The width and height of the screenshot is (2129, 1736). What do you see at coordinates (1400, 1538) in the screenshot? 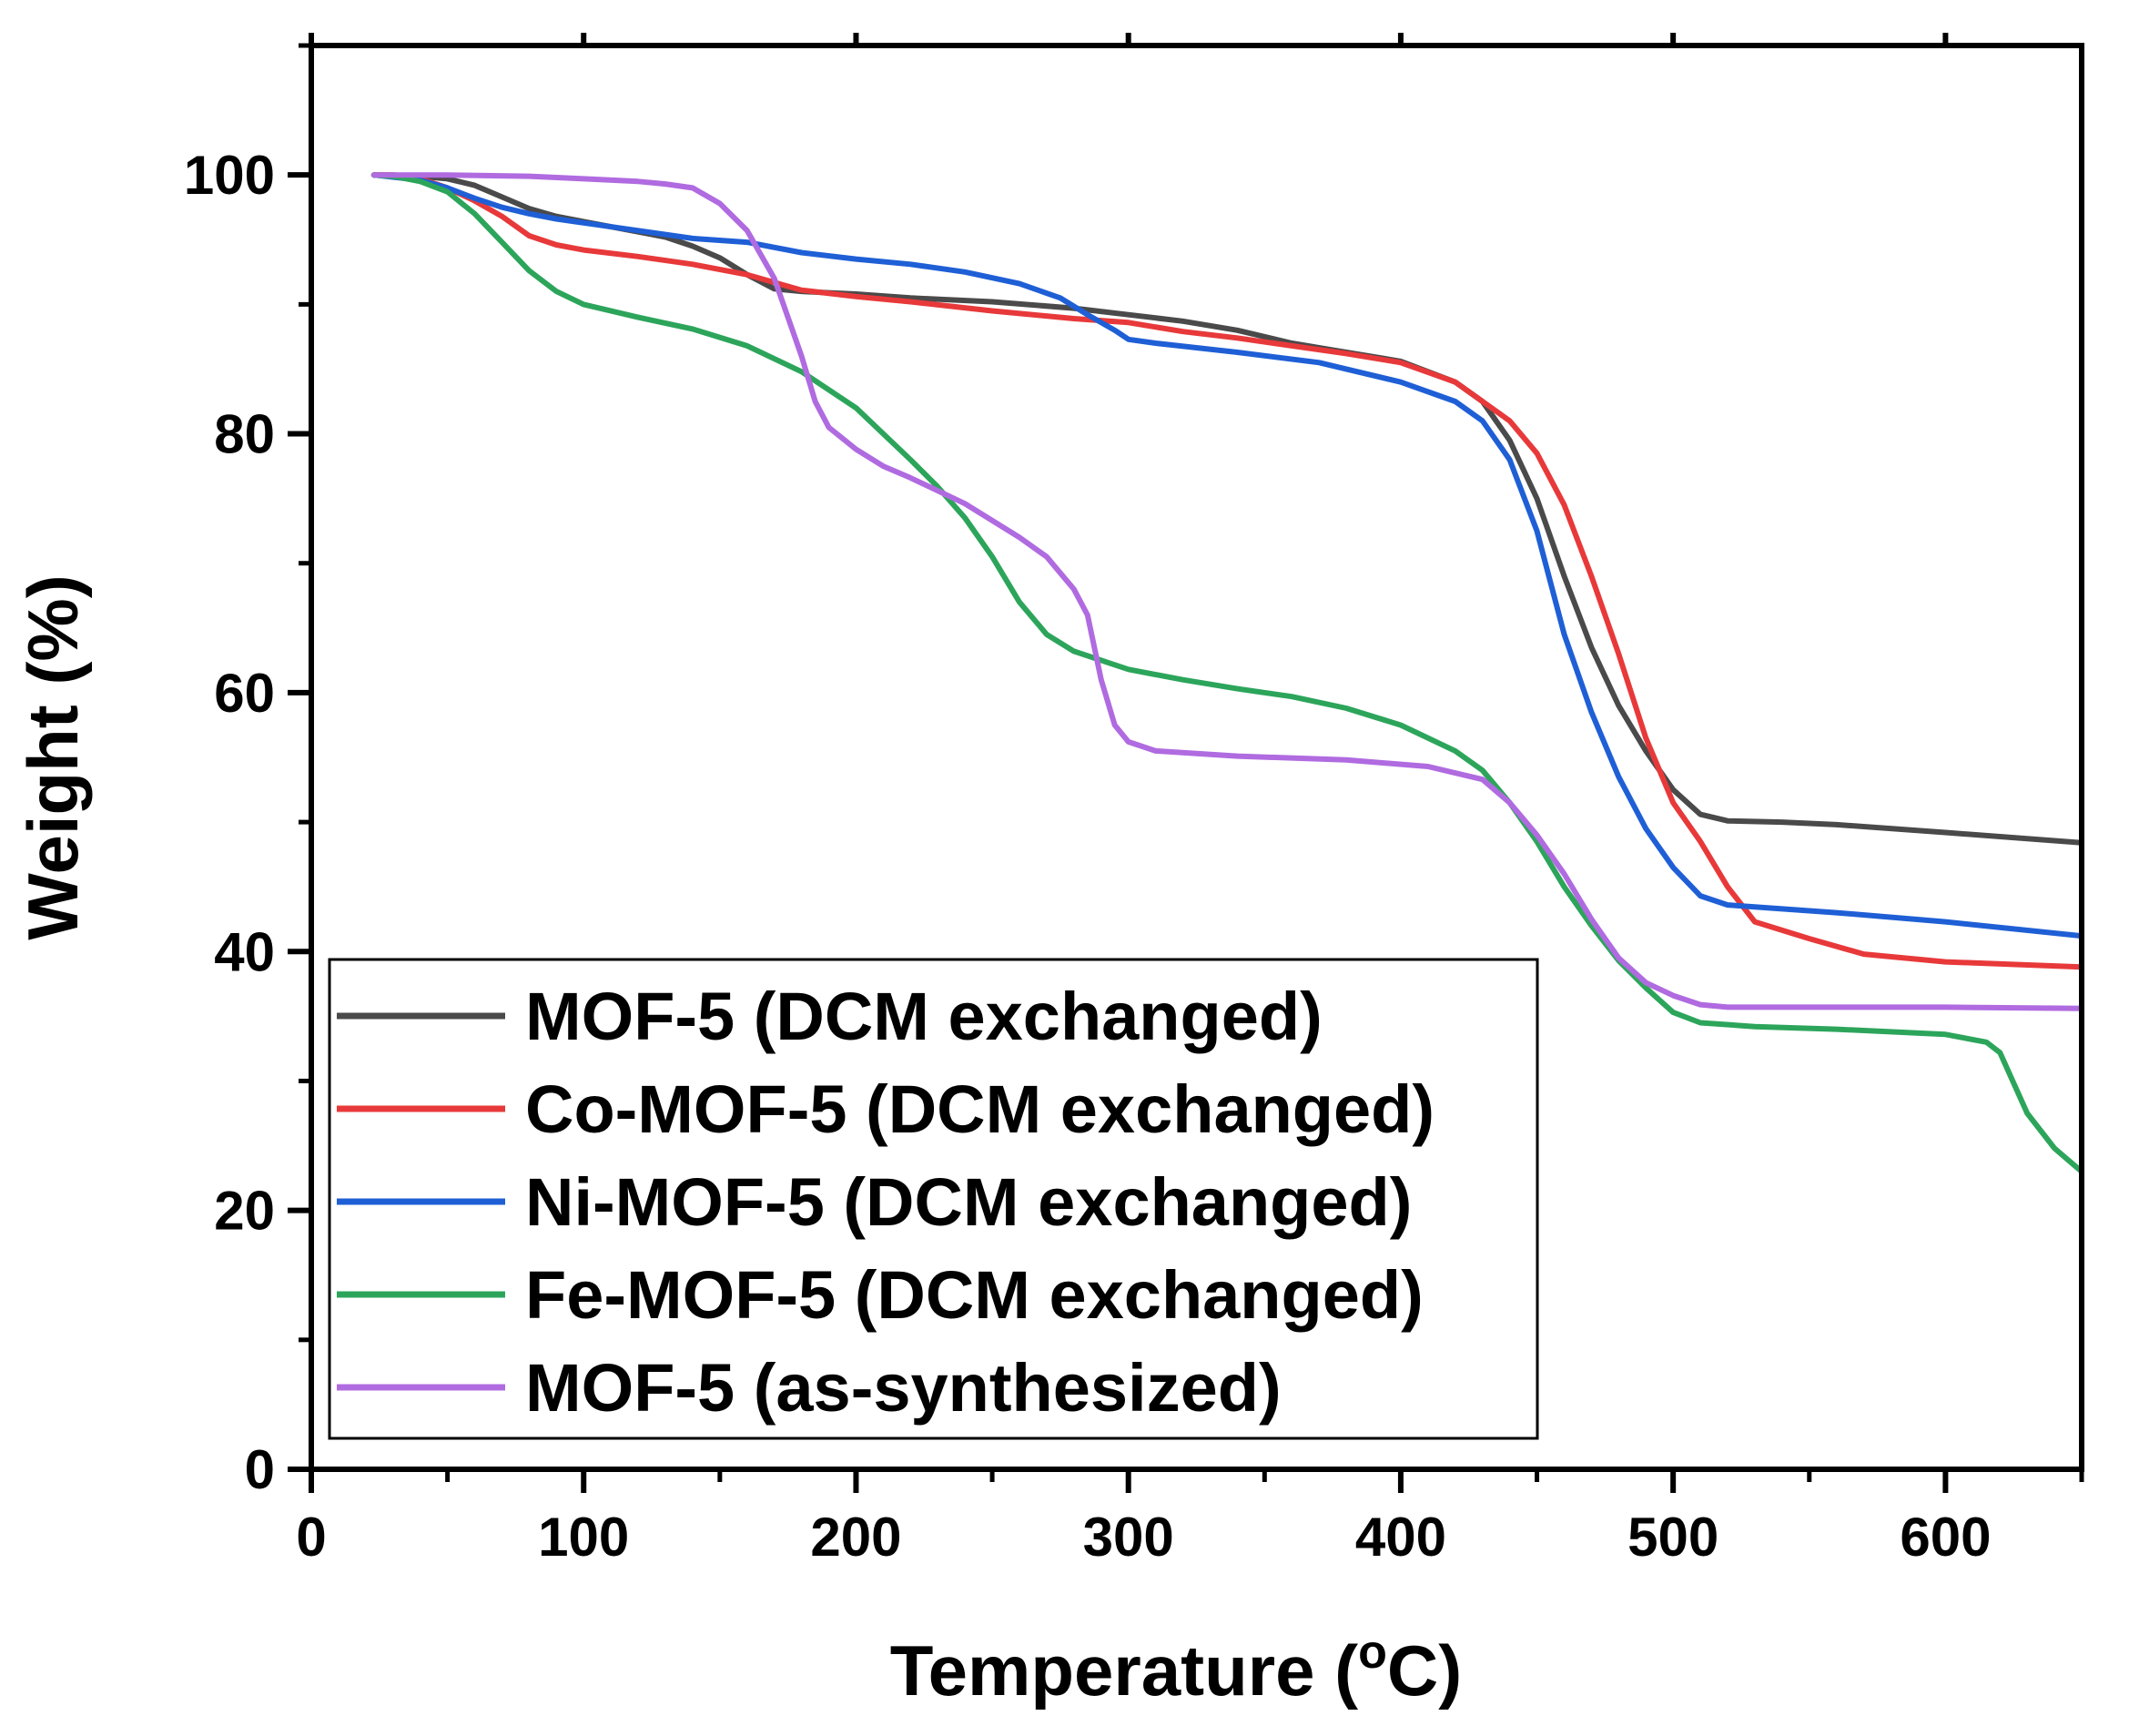
I see `x-tick-label: 400` at bounding box center [1400, 1538].